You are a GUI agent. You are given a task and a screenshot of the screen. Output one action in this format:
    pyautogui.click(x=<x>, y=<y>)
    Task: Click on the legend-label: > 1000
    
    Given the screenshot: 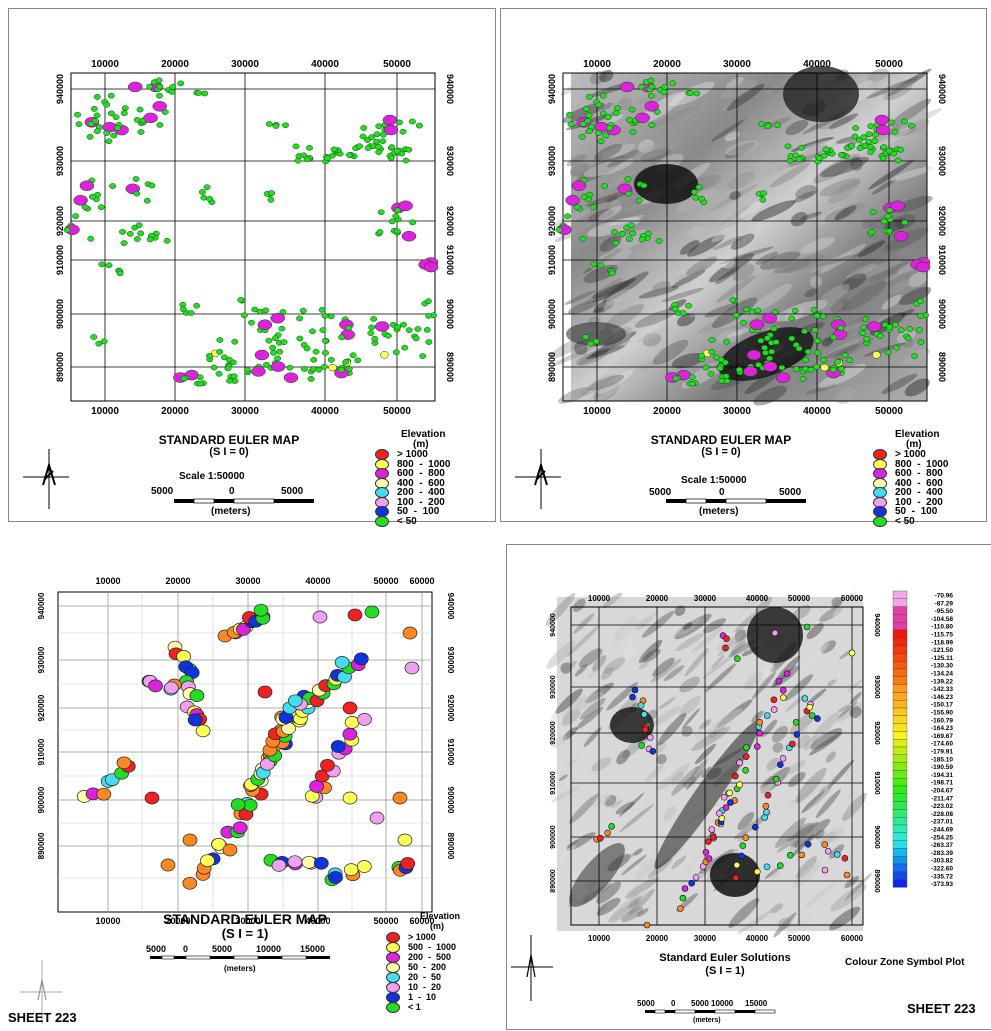 What is the action you would take?
    pyautogui.click(x=910, y=455)
    